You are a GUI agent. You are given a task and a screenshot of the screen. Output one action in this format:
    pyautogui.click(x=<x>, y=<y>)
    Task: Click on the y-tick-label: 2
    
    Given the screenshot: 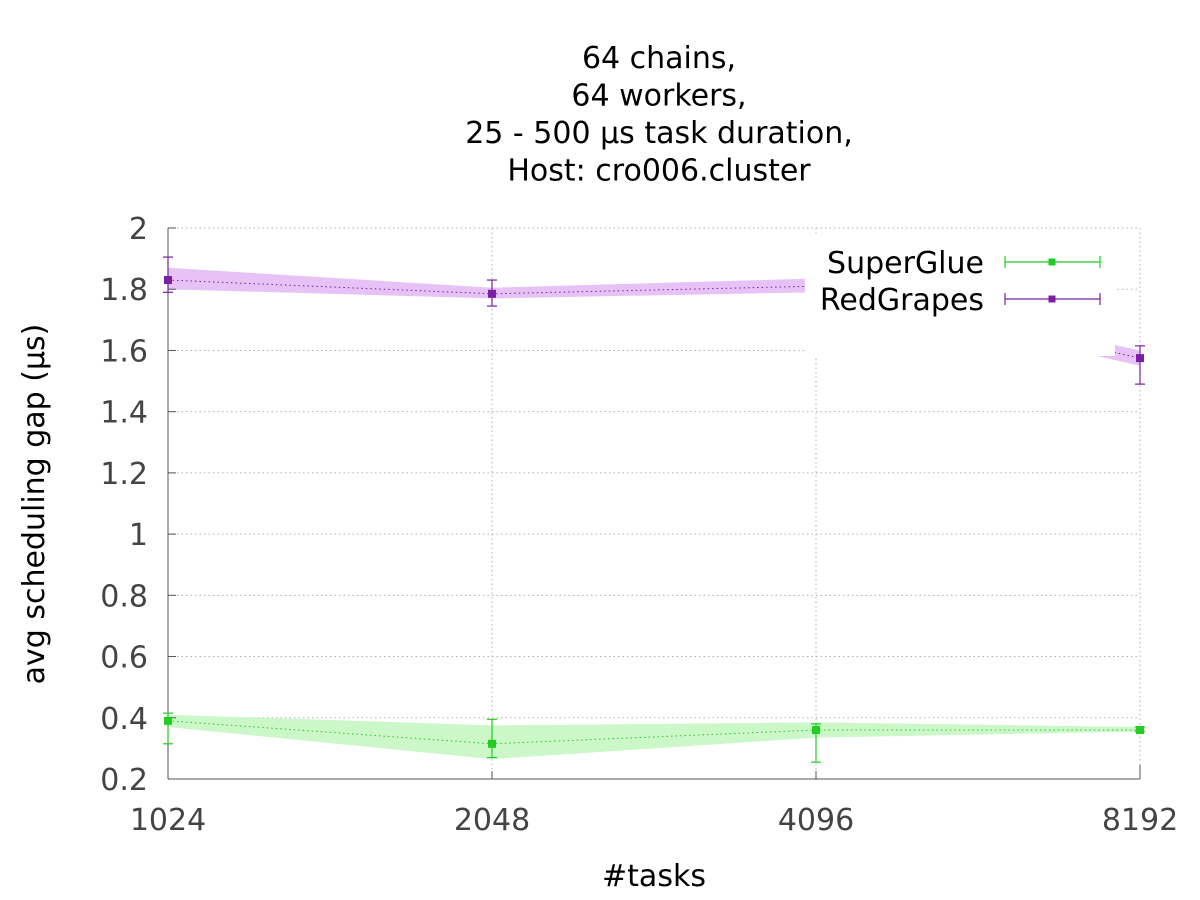 What is the action you would take?
    pyautogui.click(x=138, y=229)
    